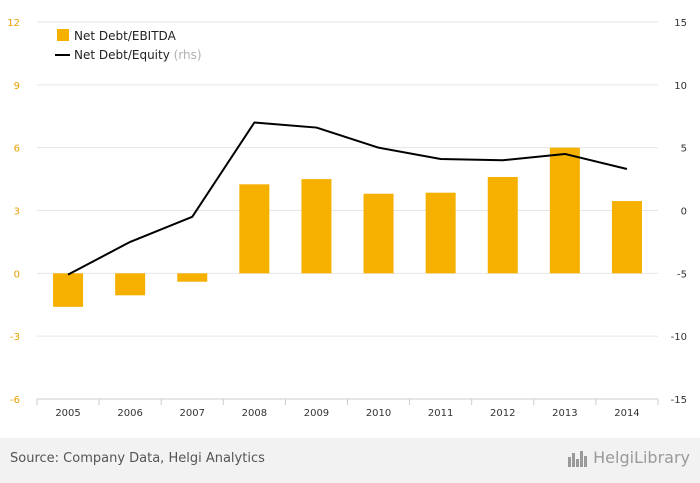 This screenshot has height=483, width=700. What do you see at coordinates (128, 45) in the screenshot?
I see `legend: Net Debt/EBITDA Net Debt/Equity (rhs)` at bounding box center [128, 45].